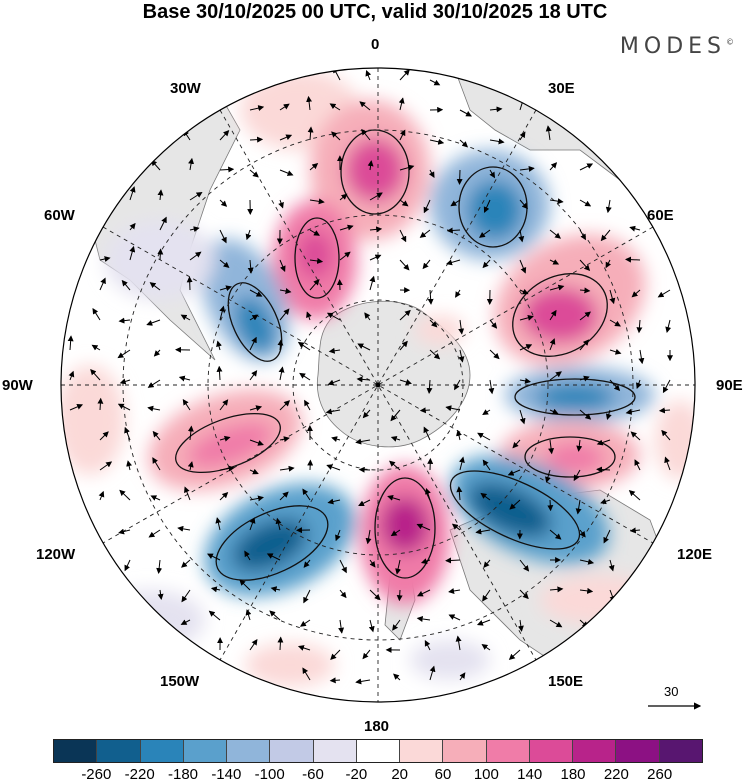 The height and width of the screenshot is (783, 750). What do you see at coordinates (377, 726) in the screenshot?
I see `lon-label-180: 180` at bounding box center [377, 726].